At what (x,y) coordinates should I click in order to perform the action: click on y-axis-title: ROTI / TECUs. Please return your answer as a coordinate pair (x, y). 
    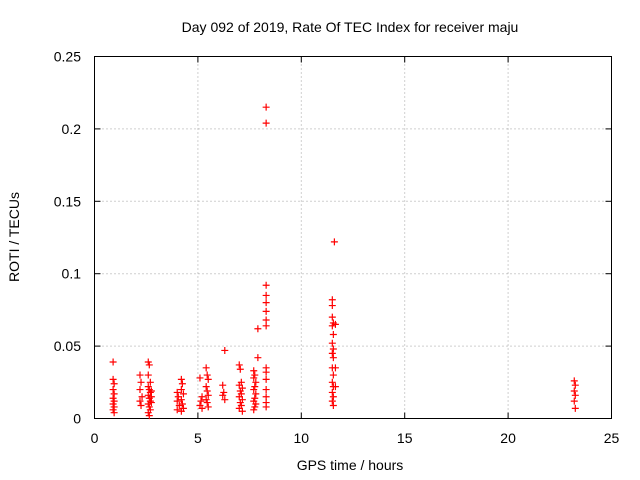
    Looking at the image, I should click on (14, 237).